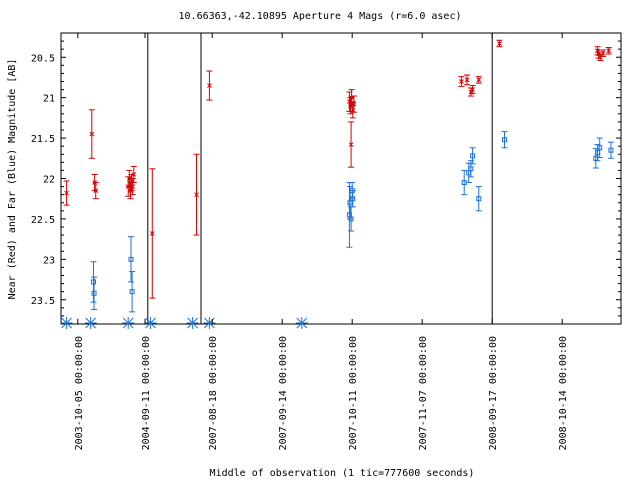 Image resolution: width=640 pixels, height=480 pixels. Describe the element at coordinates (146, 393) in the screenshot. I see `x-tick-label: 2004-09-11 00:00:00` at that location.